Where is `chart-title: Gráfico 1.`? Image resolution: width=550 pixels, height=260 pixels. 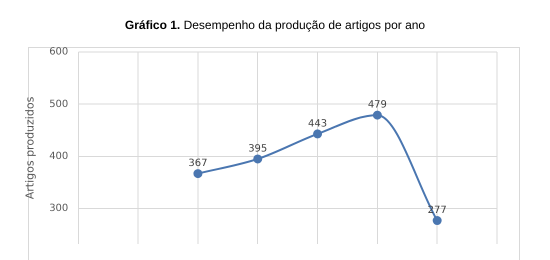 chart-title: Gráfico 1. is located at coordinates (152, 25).